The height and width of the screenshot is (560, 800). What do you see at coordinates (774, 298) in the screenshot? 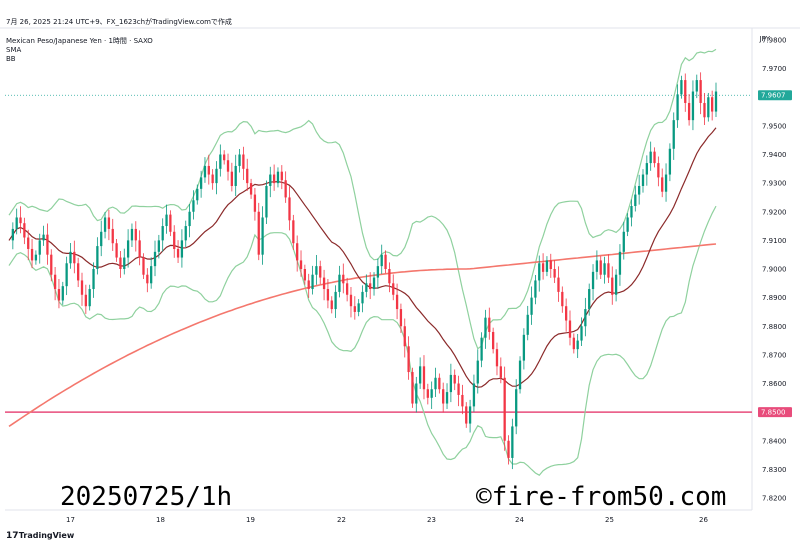
I see `price-tick-label: 7.8900` at bounding box center [774, 298].